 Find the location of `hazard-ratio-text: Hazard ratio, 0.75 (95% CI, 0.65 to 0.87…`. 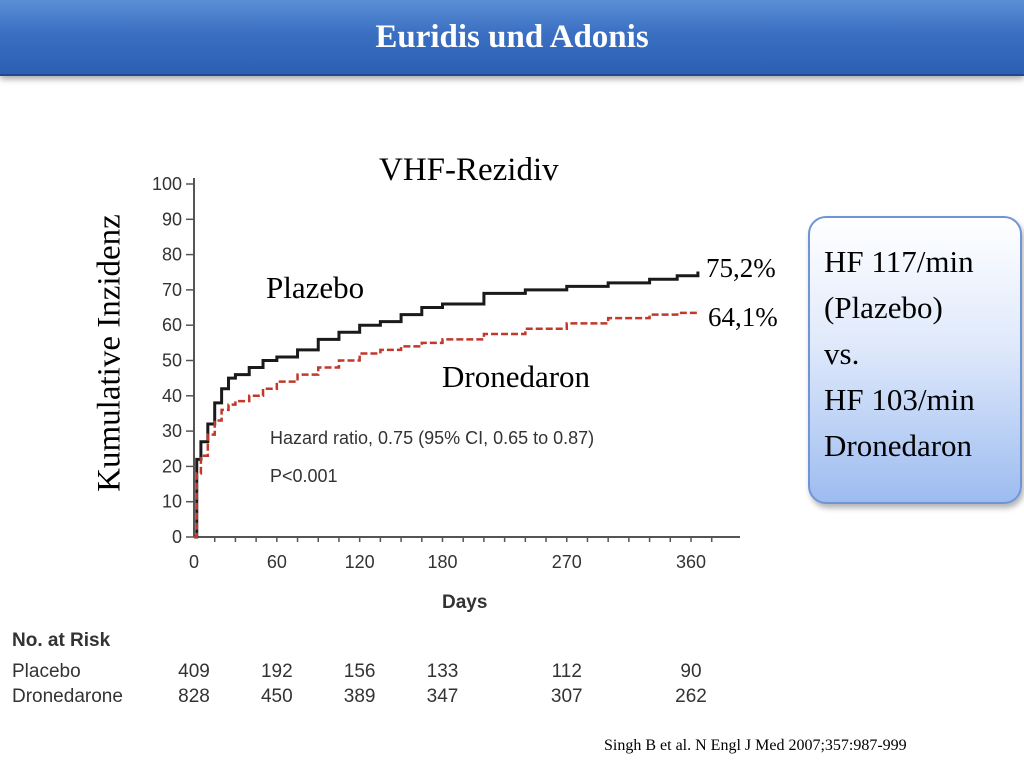

hazard-ratio-text: Hazard ratio, 0.75 (95% CI, 0.65 to 0.87… is located at coordinates (432, 438).